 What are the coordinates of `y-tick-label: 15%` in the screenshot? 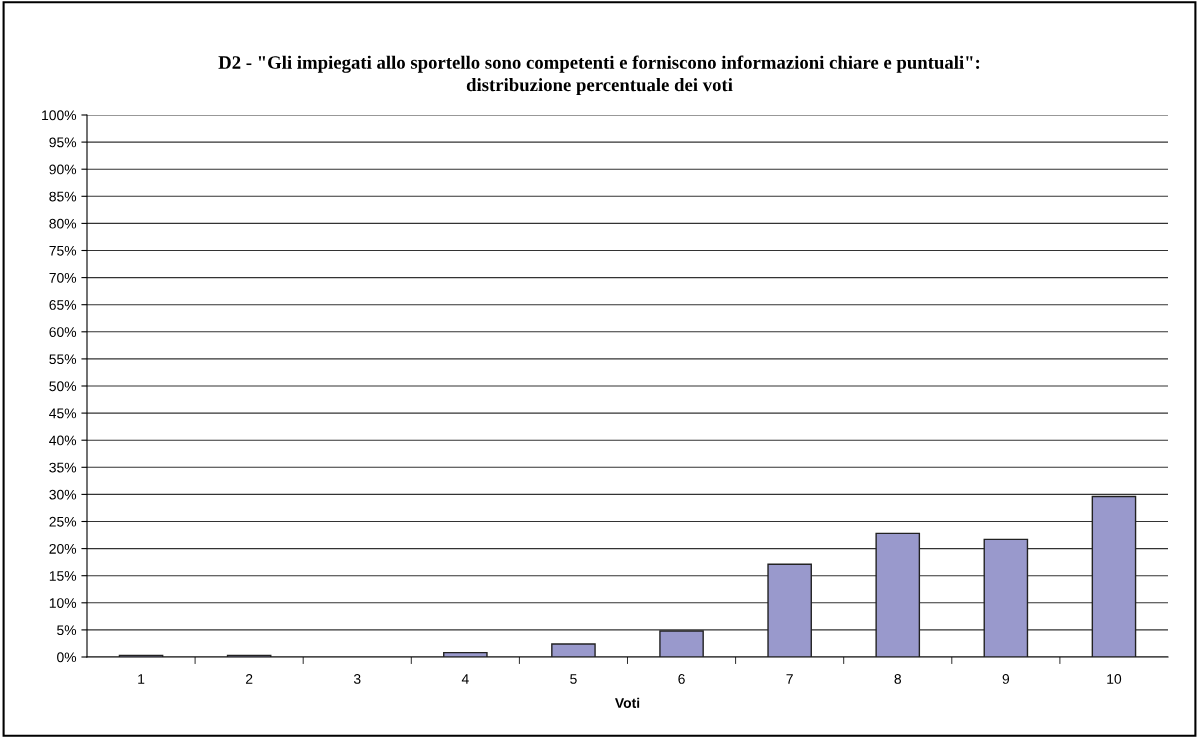 It's located at (63, 576).